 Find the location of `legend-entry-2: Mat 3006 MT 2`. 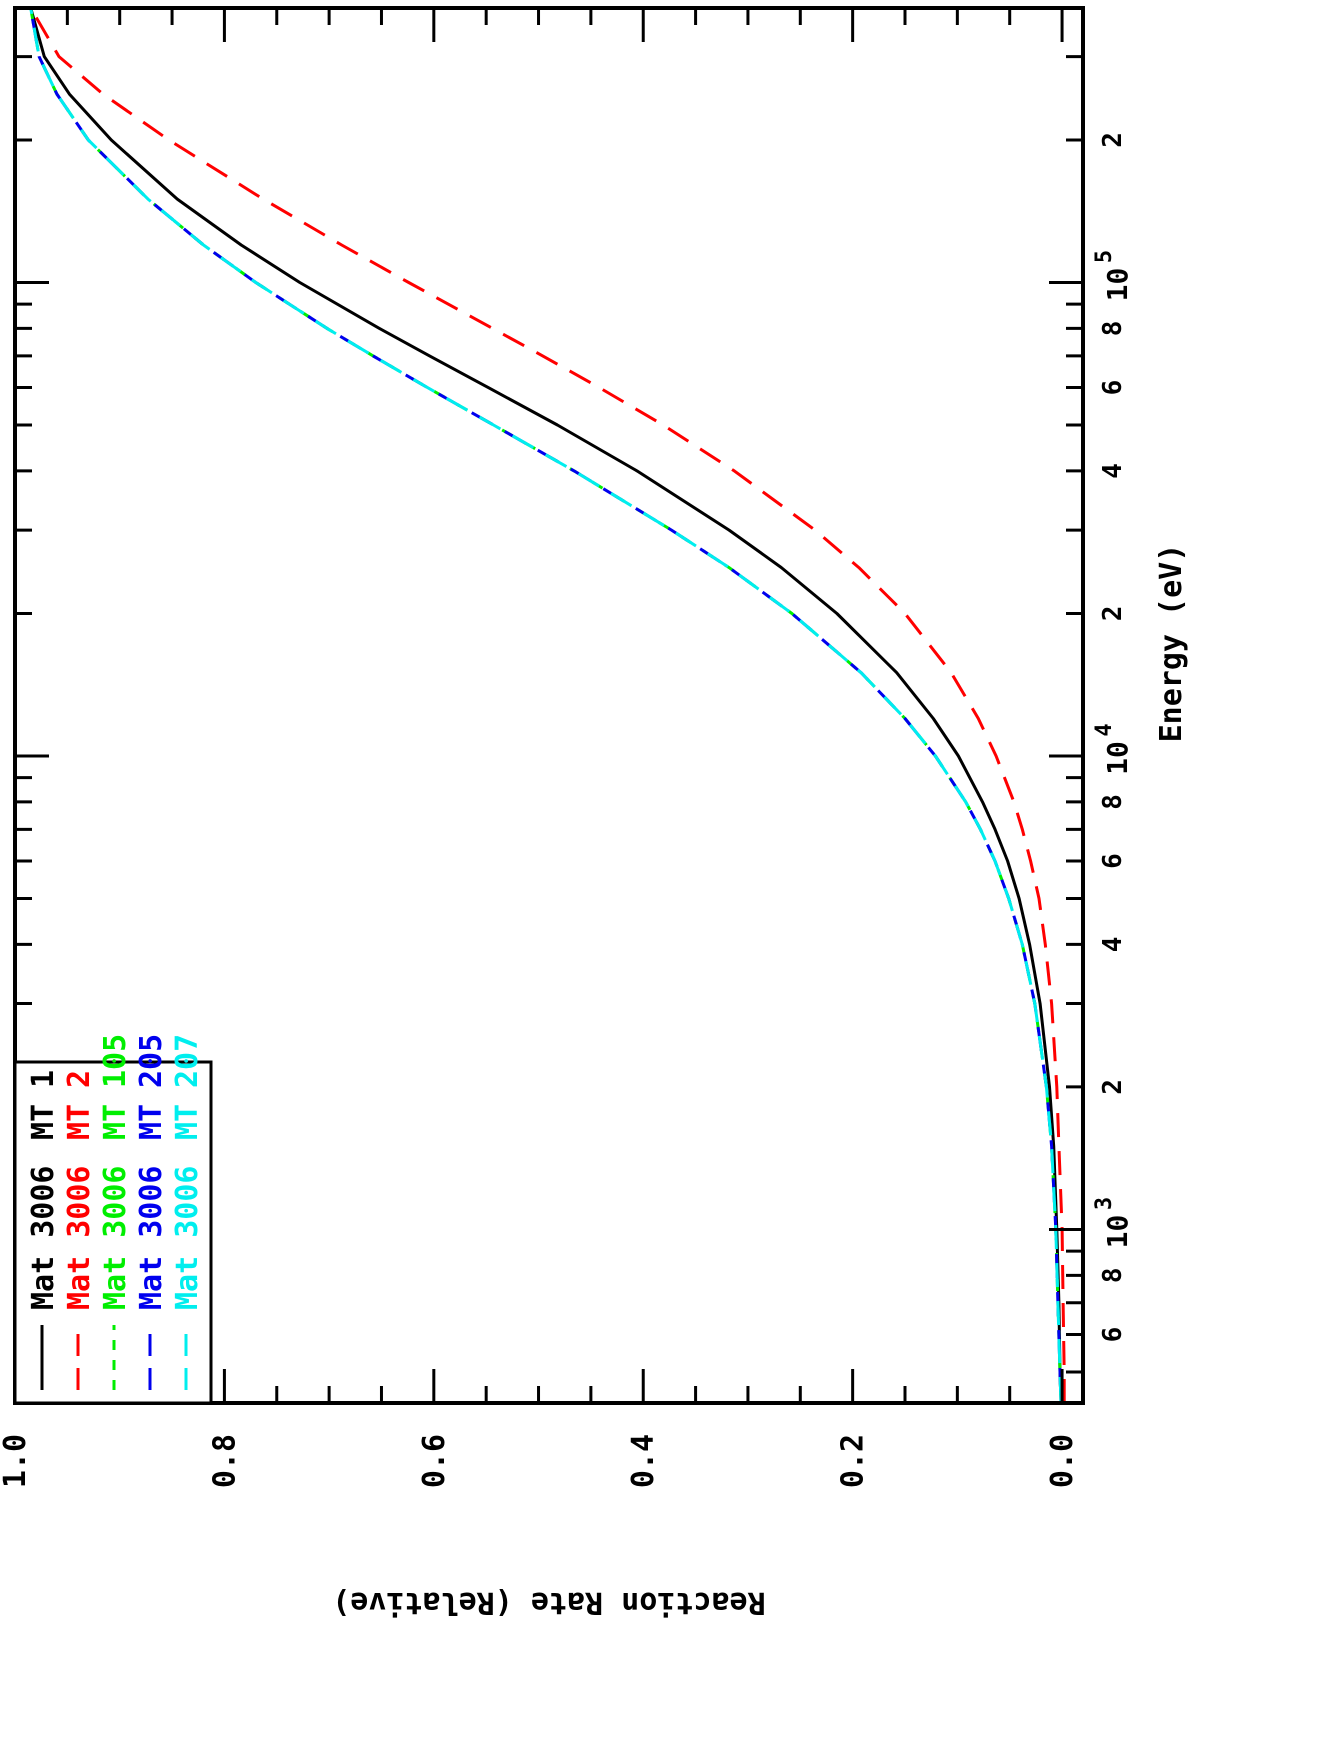

legend-entry-2: Mat 3006 MT 2 is located at coordinates (79, 1230).